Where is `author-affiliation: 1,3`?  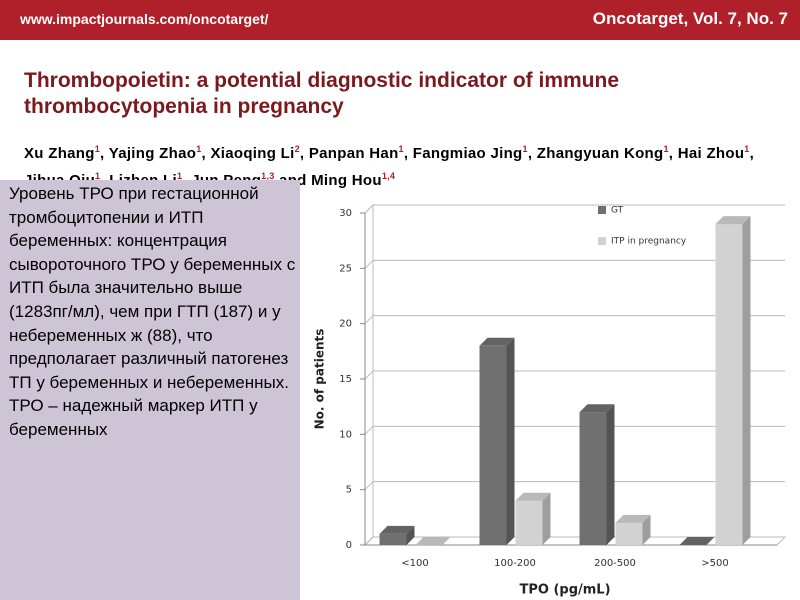 author-affiliation: 1,3 is located at coordinates (268, 176).